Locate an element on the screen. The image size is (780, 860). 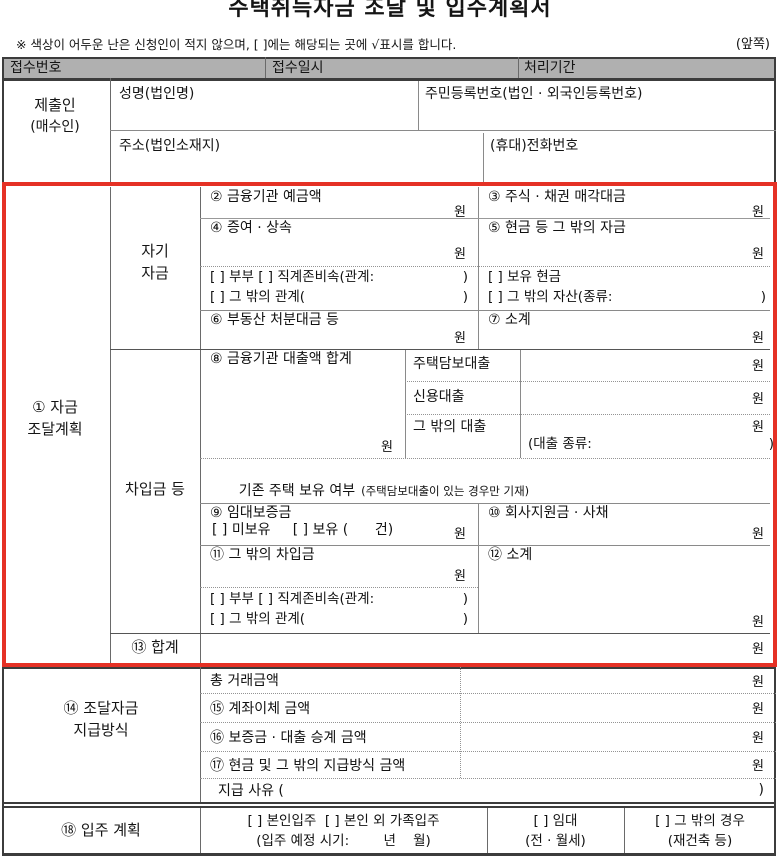
movein-rent-option-cell: [ ] 임대 (전 · 월세) is located at coordinates (555, 831).